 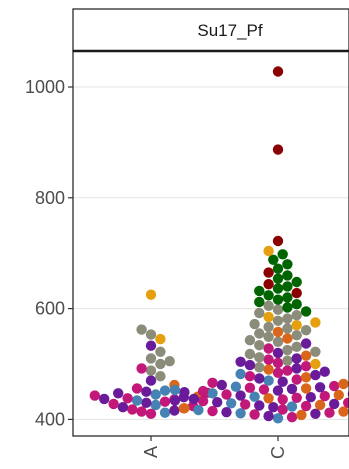 What do you see at coordinates (50, 419) in the screenshot?
I see `y-tick-label: 400` at bounding box center [50, 419].